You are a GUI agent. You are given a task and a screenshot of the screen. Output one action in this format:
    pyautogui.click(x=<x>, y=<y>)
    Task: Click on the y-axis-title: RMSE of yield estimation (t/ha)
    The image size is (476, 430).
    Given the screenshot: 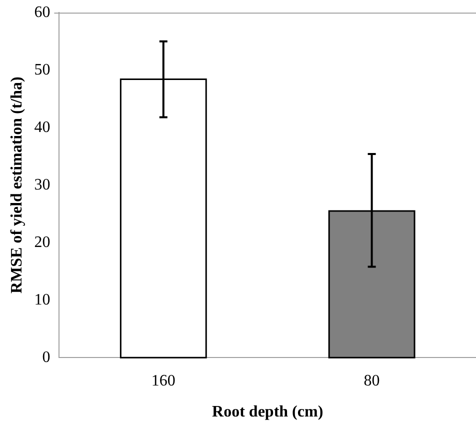 What is the action you would take?
    pyautogui.click(x=17, y=185)
    